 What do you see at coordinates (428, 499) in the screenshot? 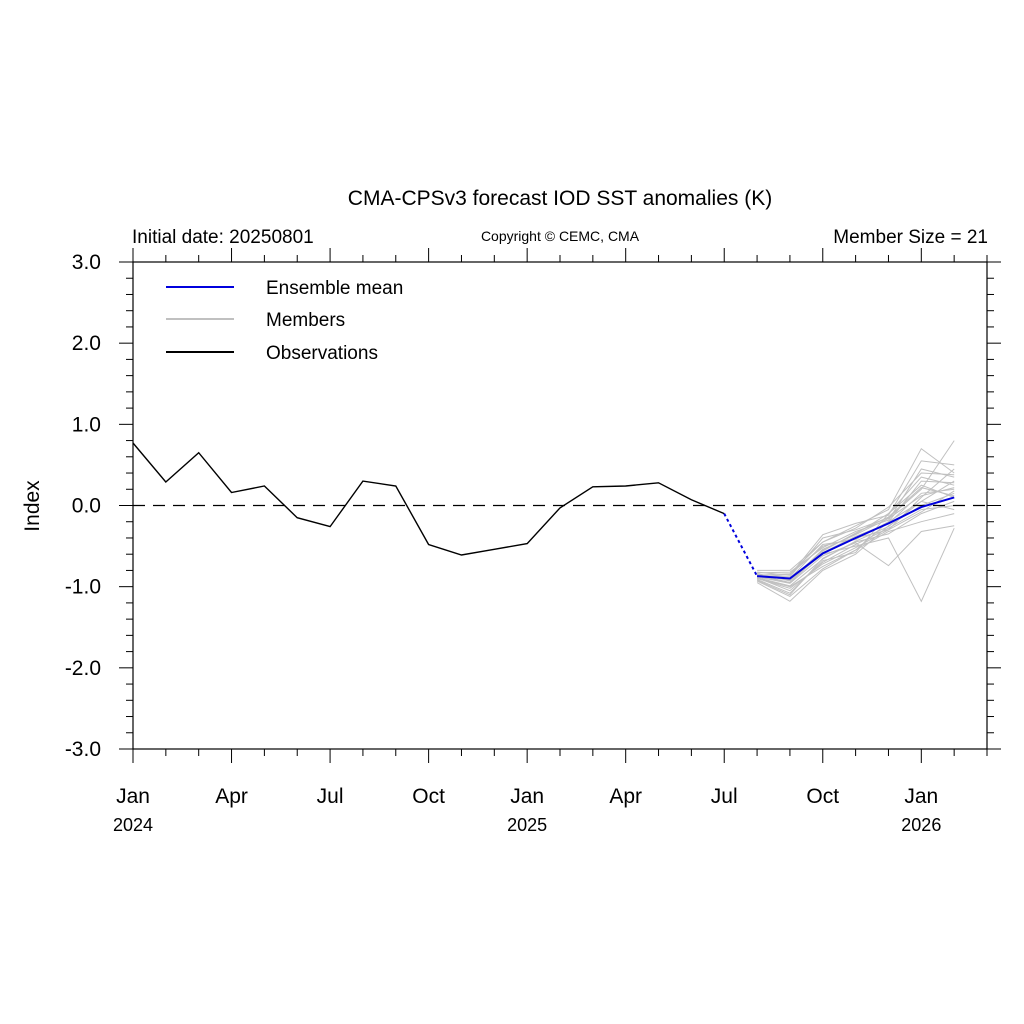
I see `observation-line` at bounding box center [428, 499].